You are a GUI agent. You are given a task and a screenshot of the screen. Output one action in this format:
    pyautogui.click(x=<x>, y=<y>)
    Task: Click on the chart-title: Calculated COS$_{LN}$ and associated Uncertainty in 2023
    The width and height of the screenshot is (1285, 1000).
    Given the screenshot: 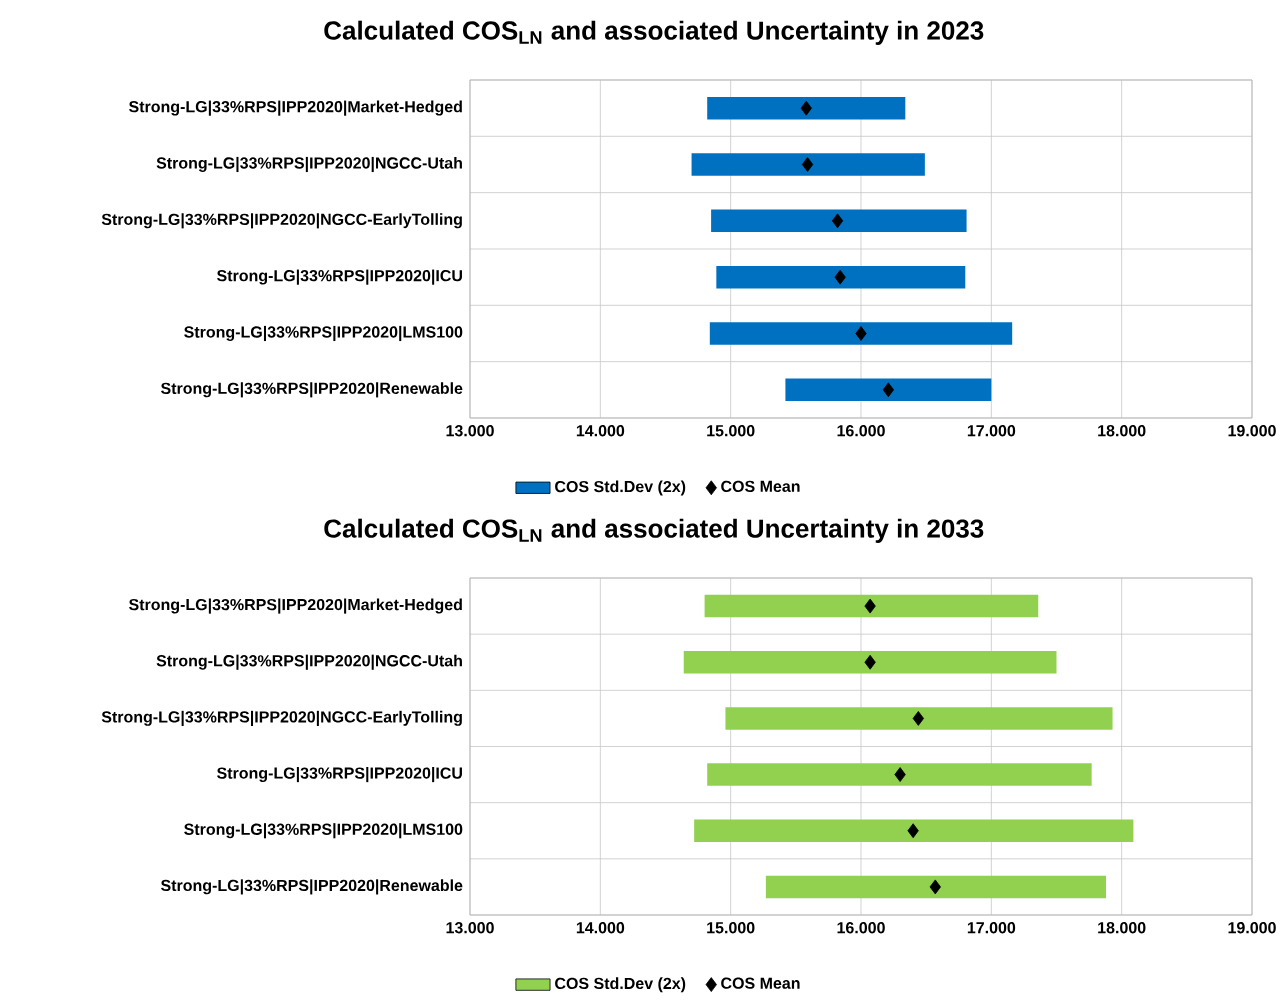 What is the action you would take?
    pyautogui.click(x=654, y=32)
    